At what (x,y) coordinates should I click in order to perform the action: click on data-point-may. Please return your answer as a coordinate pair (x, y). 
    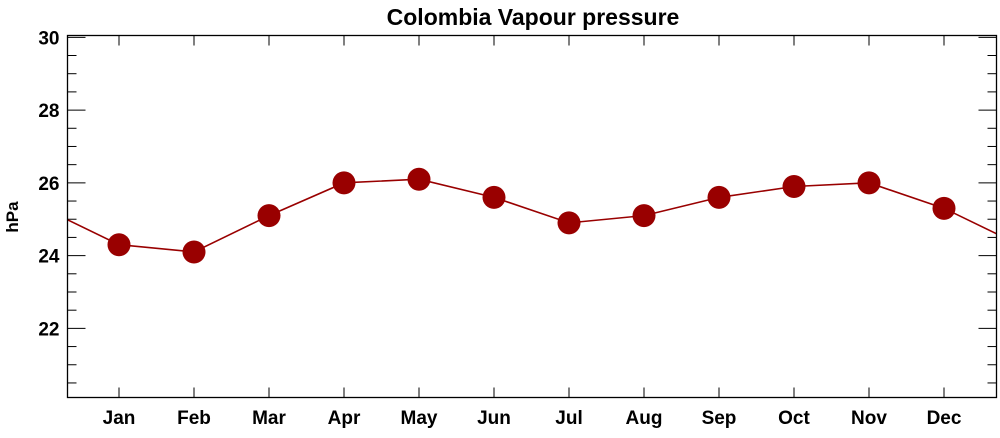
    Looking at the image, I should click on (419, 179).